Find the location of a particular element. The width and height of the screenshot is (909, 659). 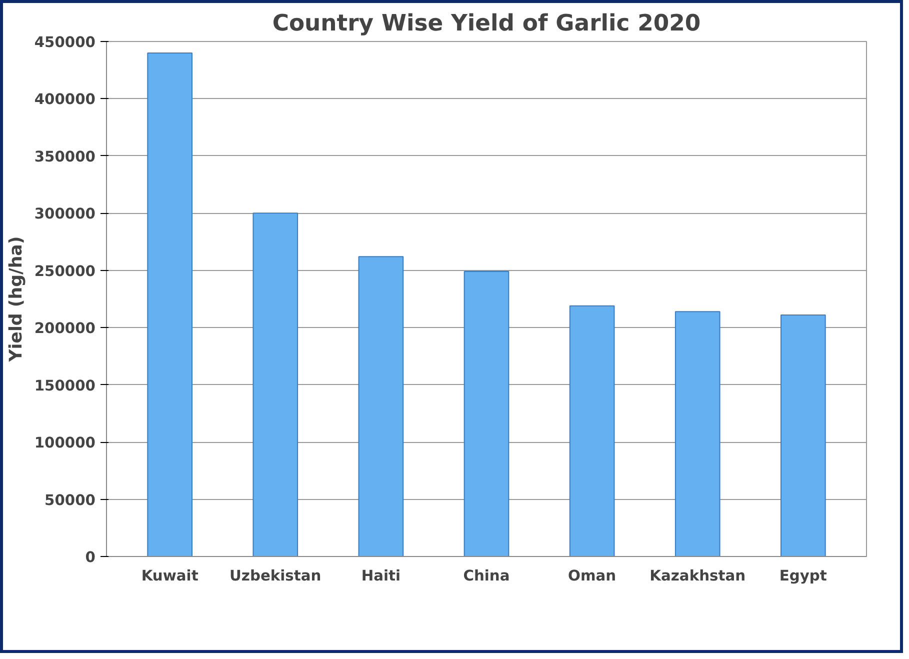

y-tick-label: 300000 is located at coordinates (65, 214).